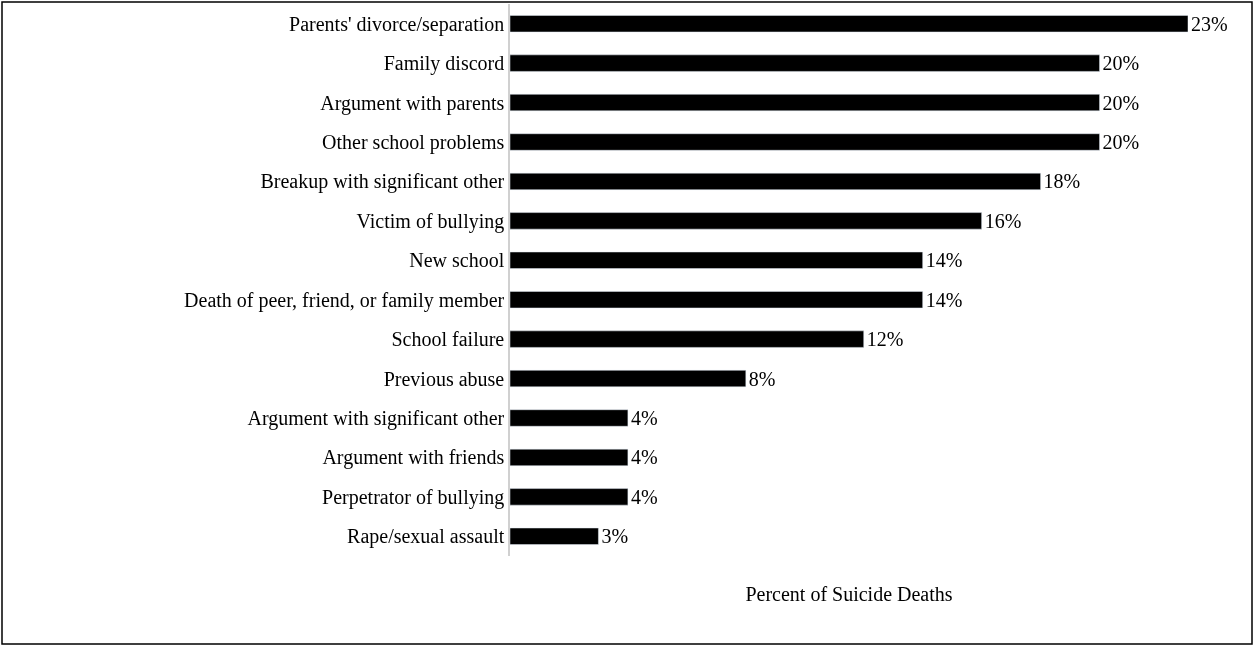 The width and height of the screenshot is (1254, 646). Describe the element at coordinates (444, 64) in the screenshot. I see `y-tick-label: Family discord` at that location.